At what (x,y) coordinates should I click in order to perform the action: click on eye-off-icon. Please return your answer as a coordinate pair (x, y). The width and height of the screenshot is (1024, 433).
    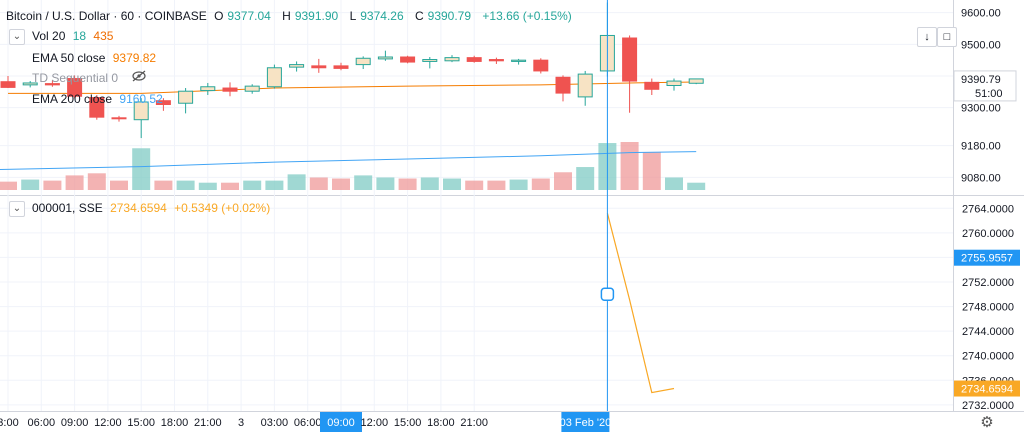
    Looking at the image, I should click on (139, 77).